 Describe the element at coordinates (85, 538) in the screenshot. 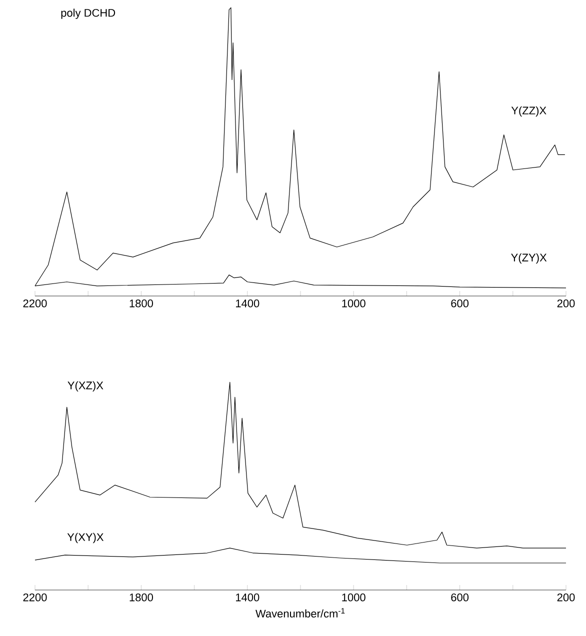

I see `series-label: Y(XY)X` at that location.